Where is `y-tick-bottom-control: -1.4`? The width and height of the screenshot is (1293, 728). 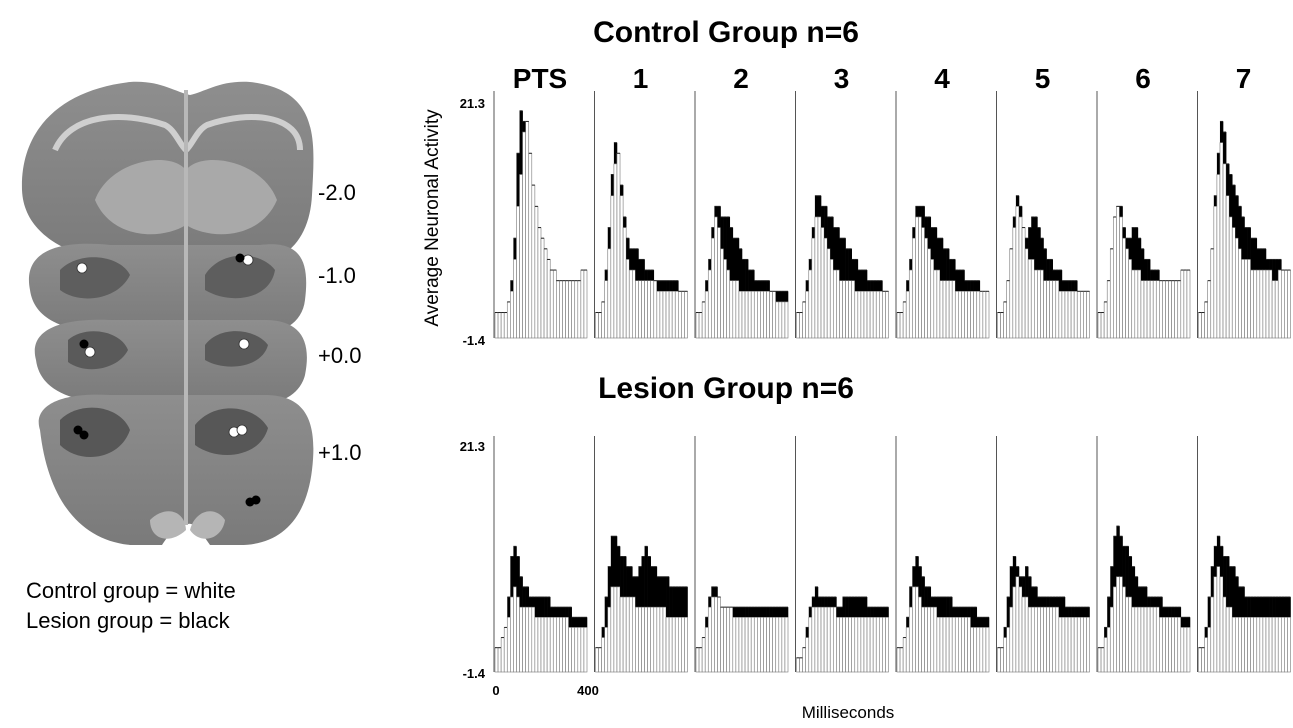 y-tick-bottom-control: -1.4 is located at coordinates (474, 340).